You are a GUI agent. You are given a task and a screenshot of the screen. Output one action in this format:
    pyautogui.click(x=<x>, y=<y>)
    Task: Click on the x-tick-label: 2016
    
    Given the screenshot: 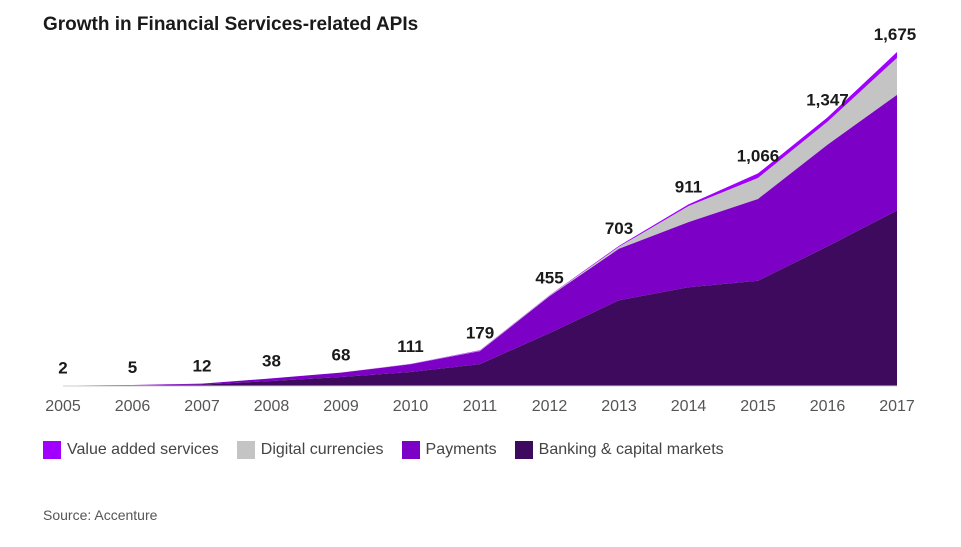 What is the action you would take?
    pyautogui.click(x=828, y=406)
    